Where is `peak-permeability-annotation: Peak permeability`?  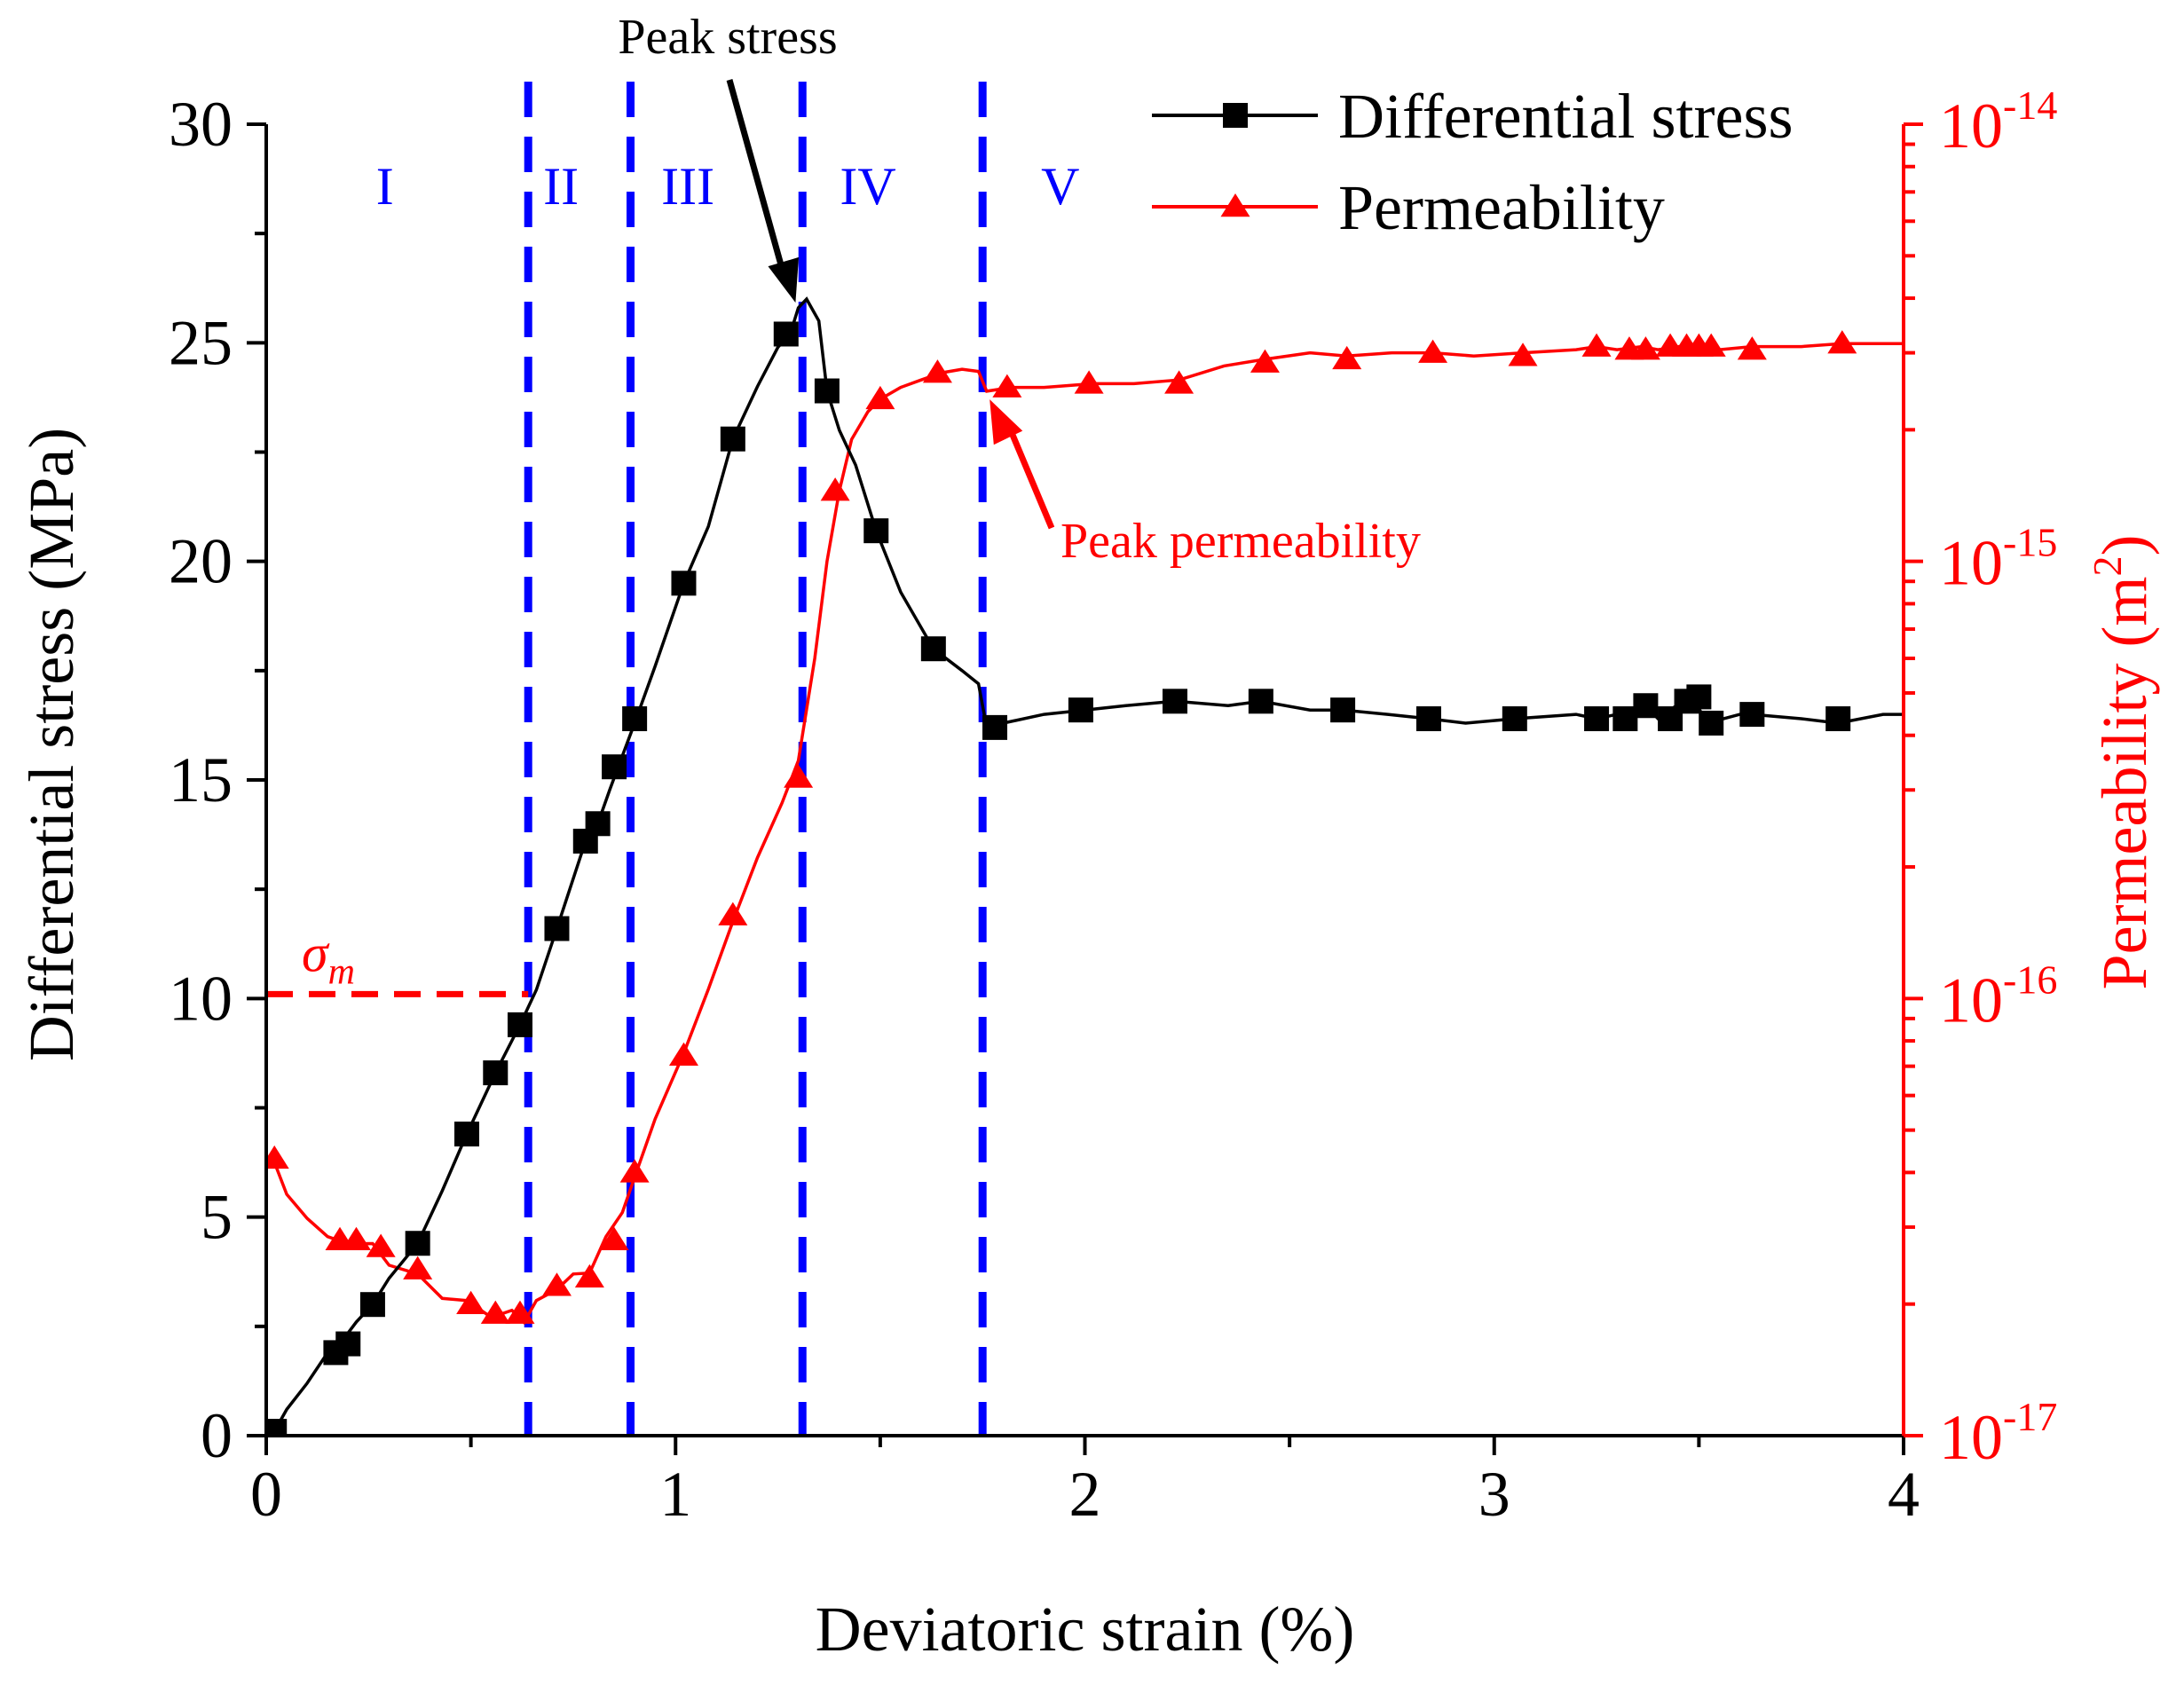 peak-permeability-annotation: Peak permeability is located at coordinates (1240, 541).